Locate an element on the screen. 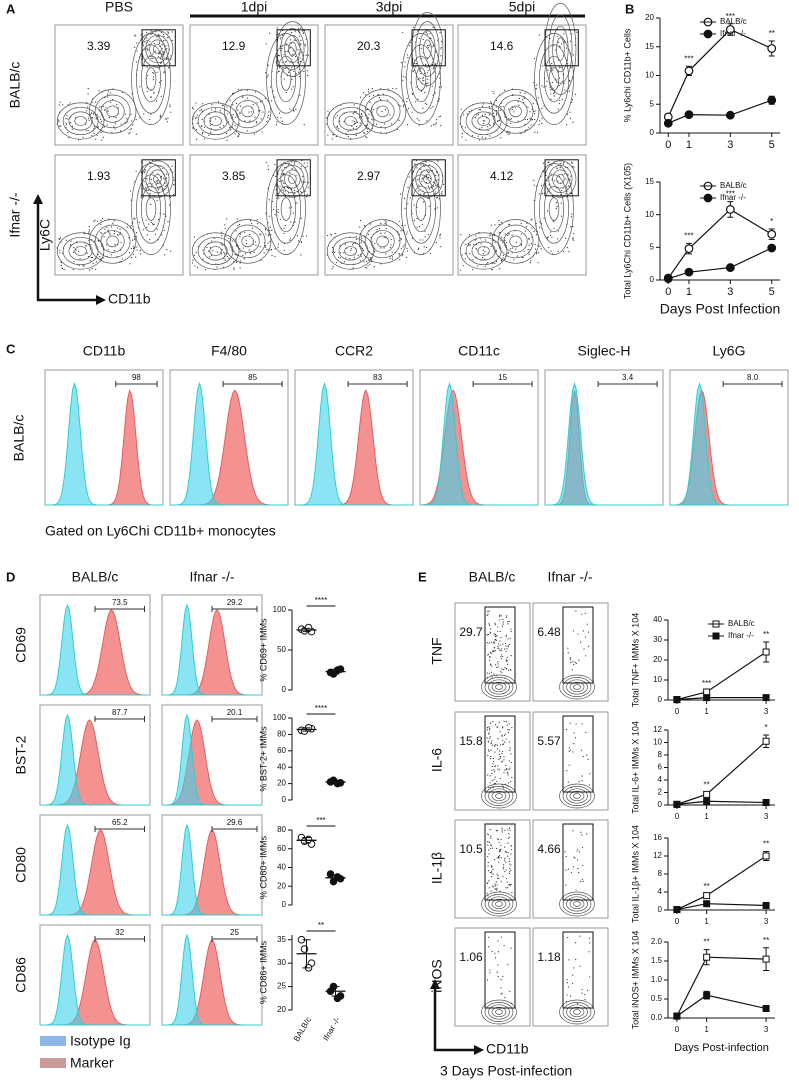 The image size is (799, 1080). y-axis-label: % CD80+ IMMs is located at coordinates (263, 867).